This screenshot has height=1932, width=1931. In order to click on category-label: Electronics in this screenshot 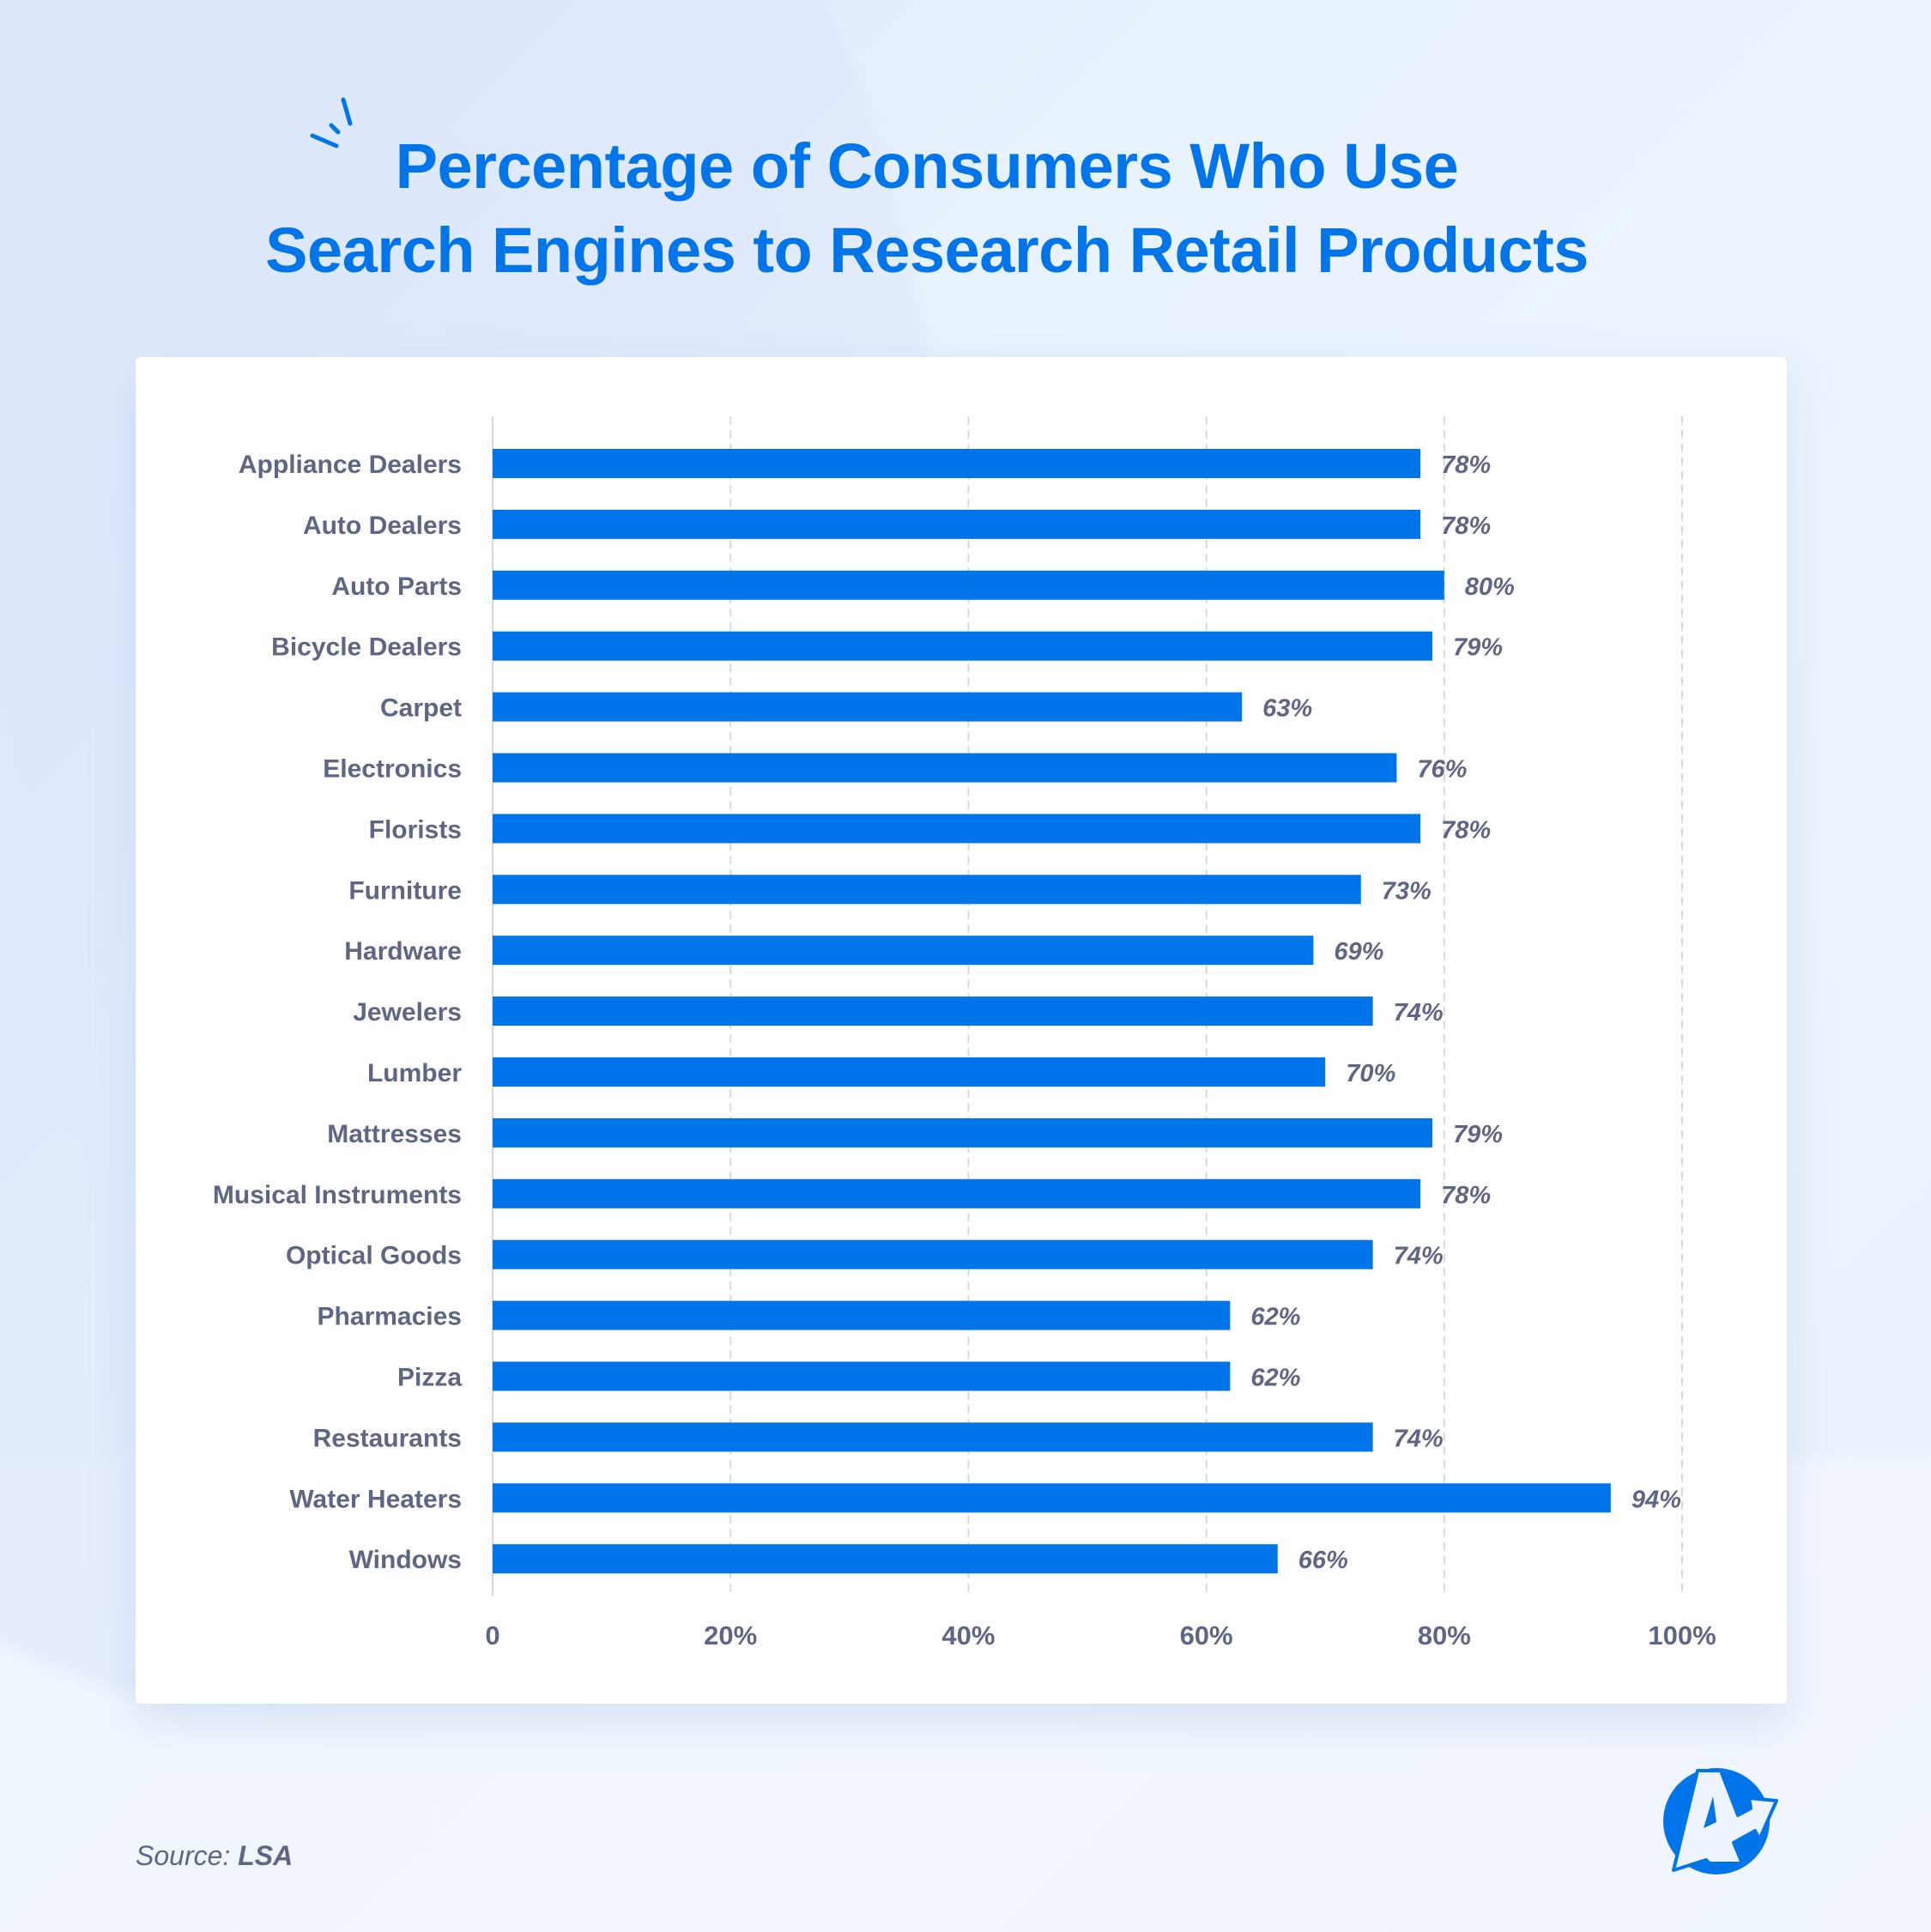, I will do `click(392, 770)`.